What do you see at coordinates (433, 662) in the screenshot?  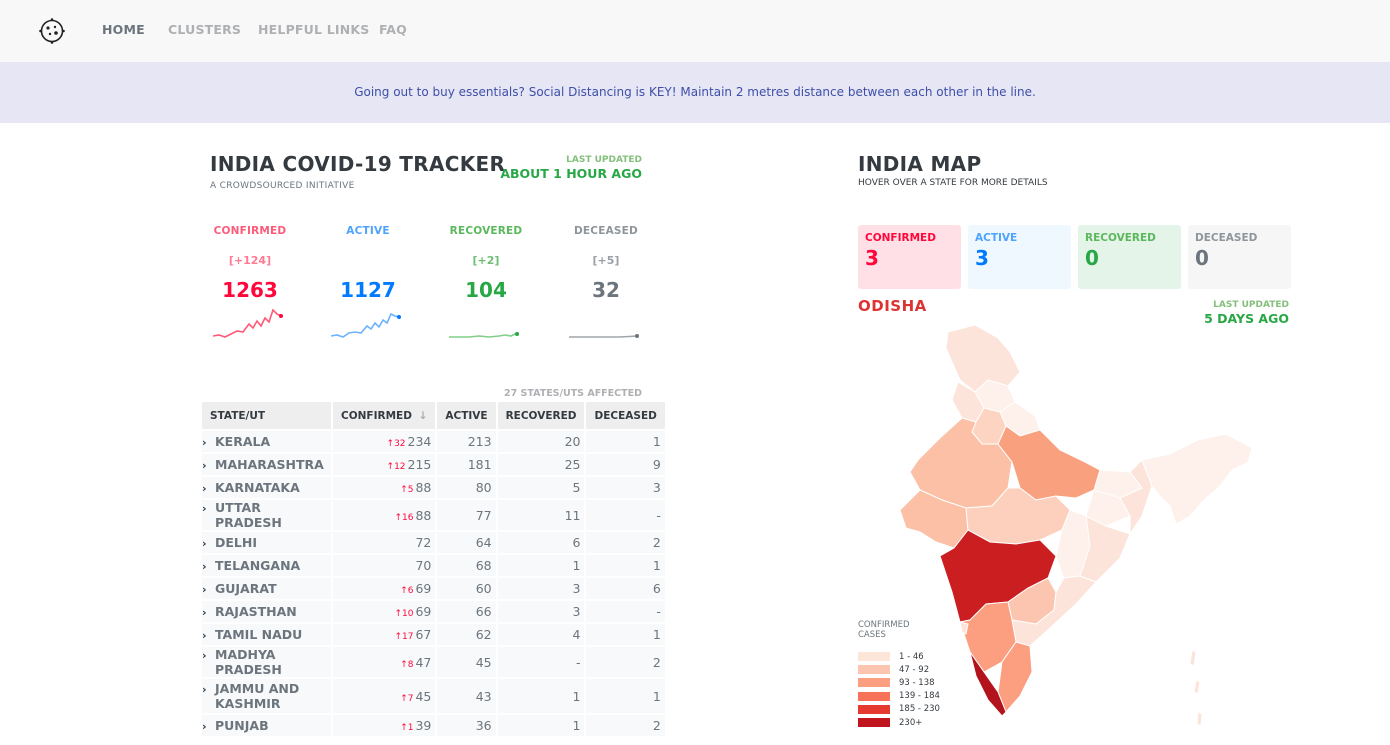 I see `table-row: › MADHYA PRADESH ↑8 47 45-2` at bounding box center [433, 662].